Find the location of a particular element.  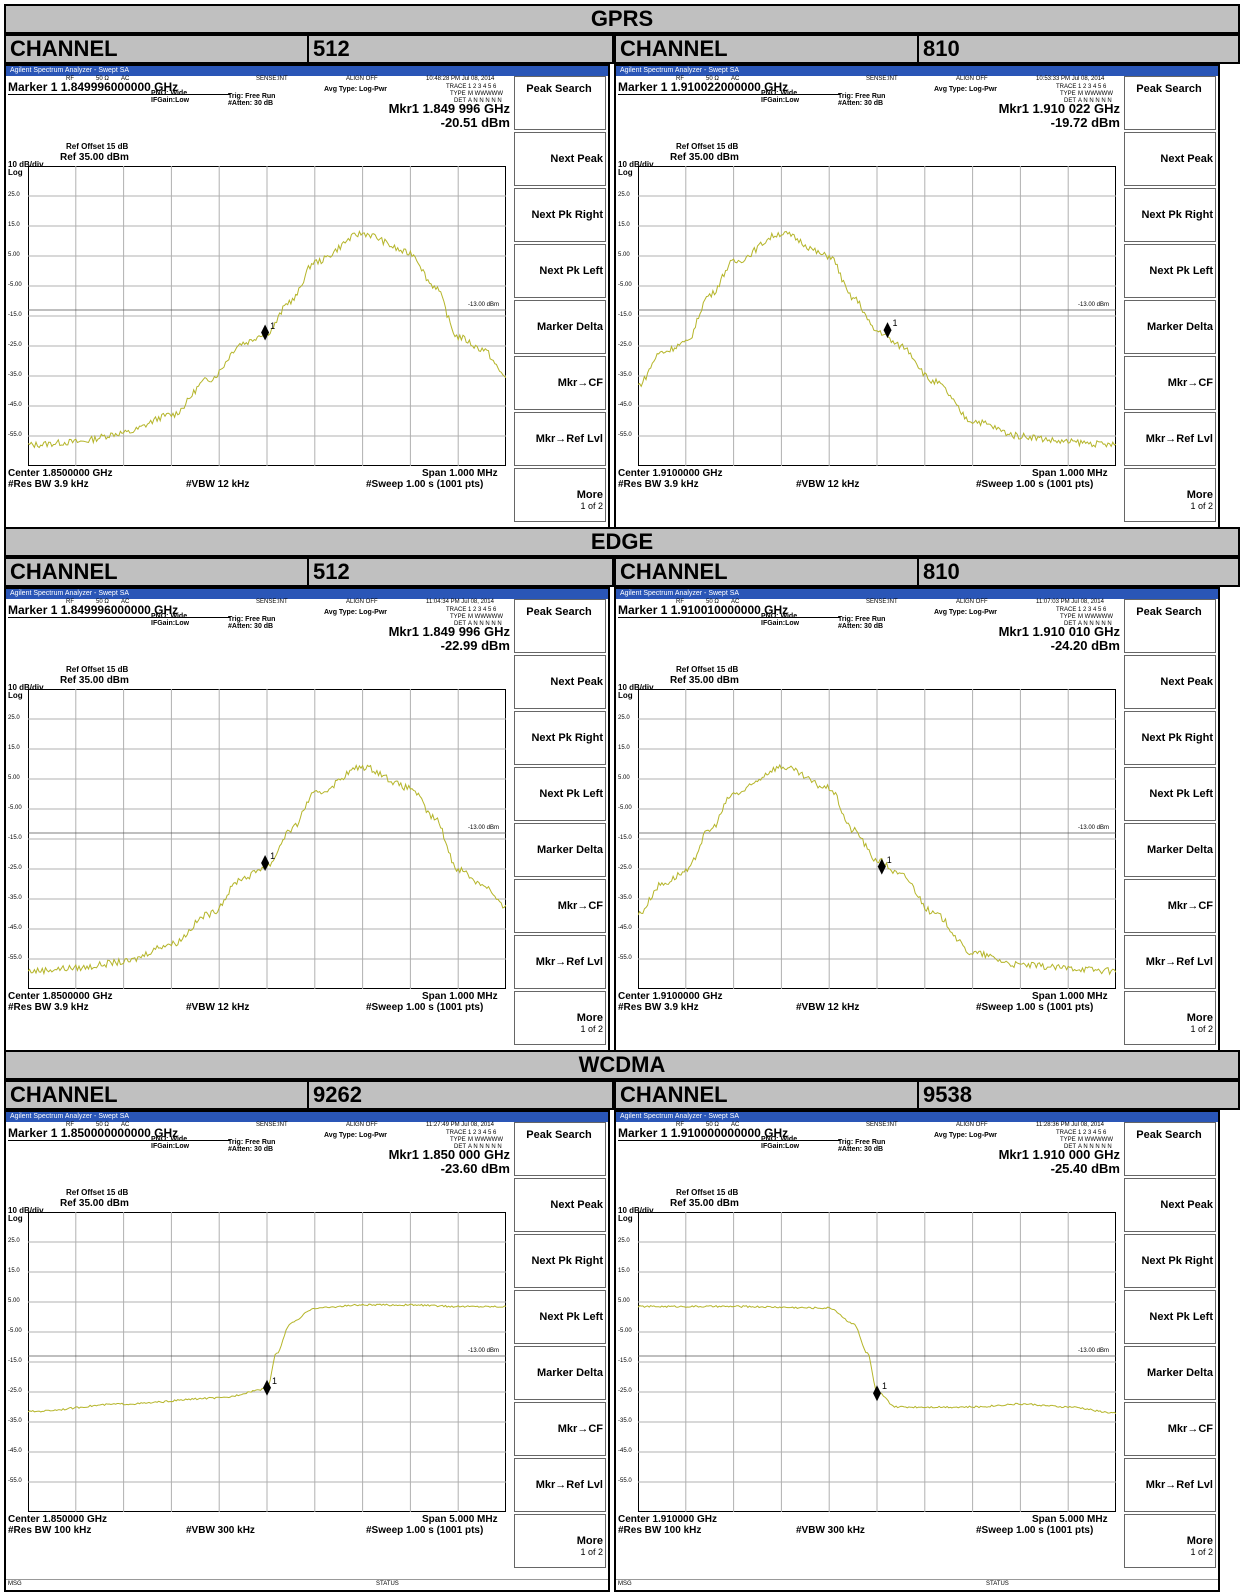

channel-label: CHANNEL is located at coordinates (766, 49).